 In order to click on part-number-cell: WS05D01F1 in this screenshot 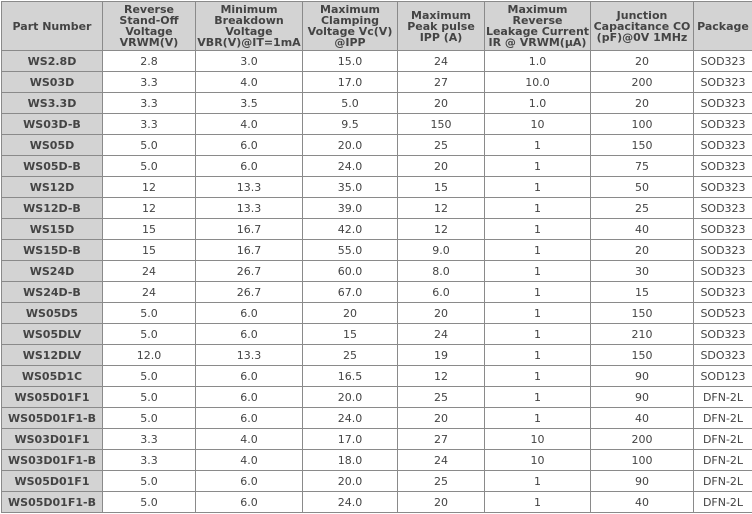, I will do `click(52, 397)`.